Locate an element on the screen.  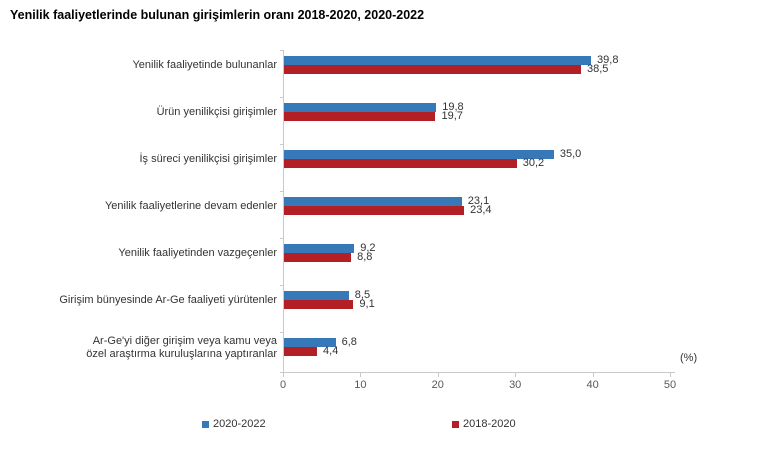
value-label: 38,5 is located at coordinates (597, 69).